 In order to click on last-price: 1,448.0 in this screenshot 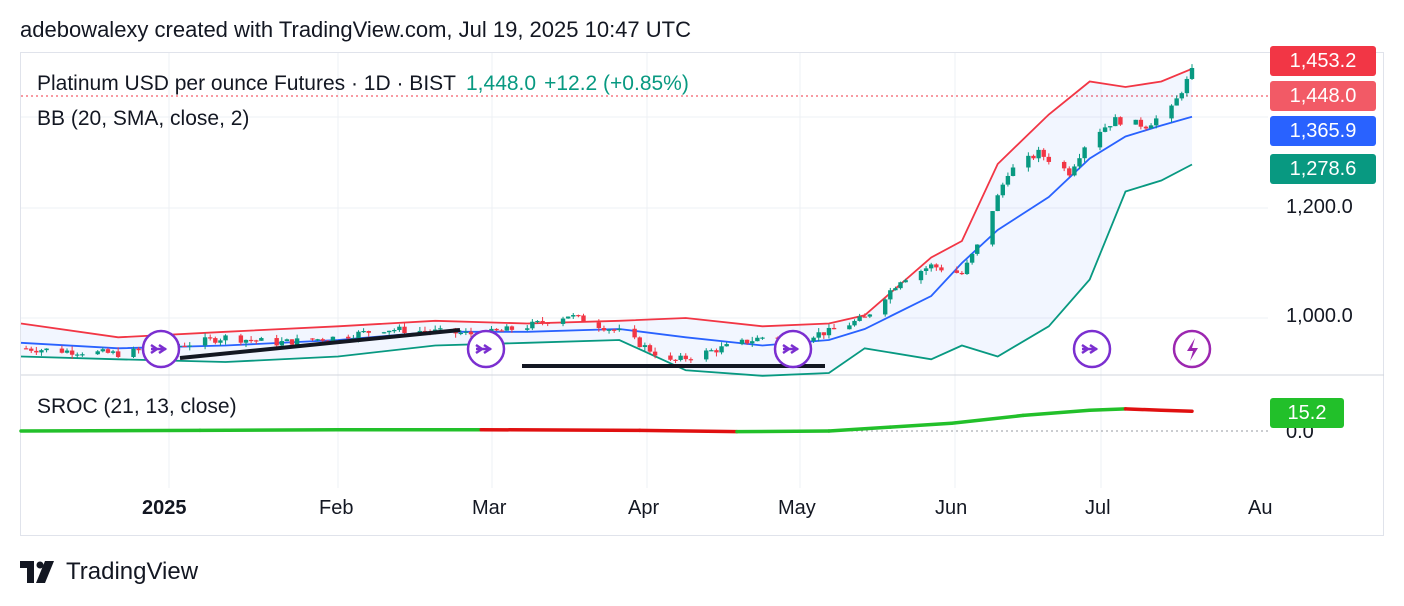, I will do `click(501, 83)`.